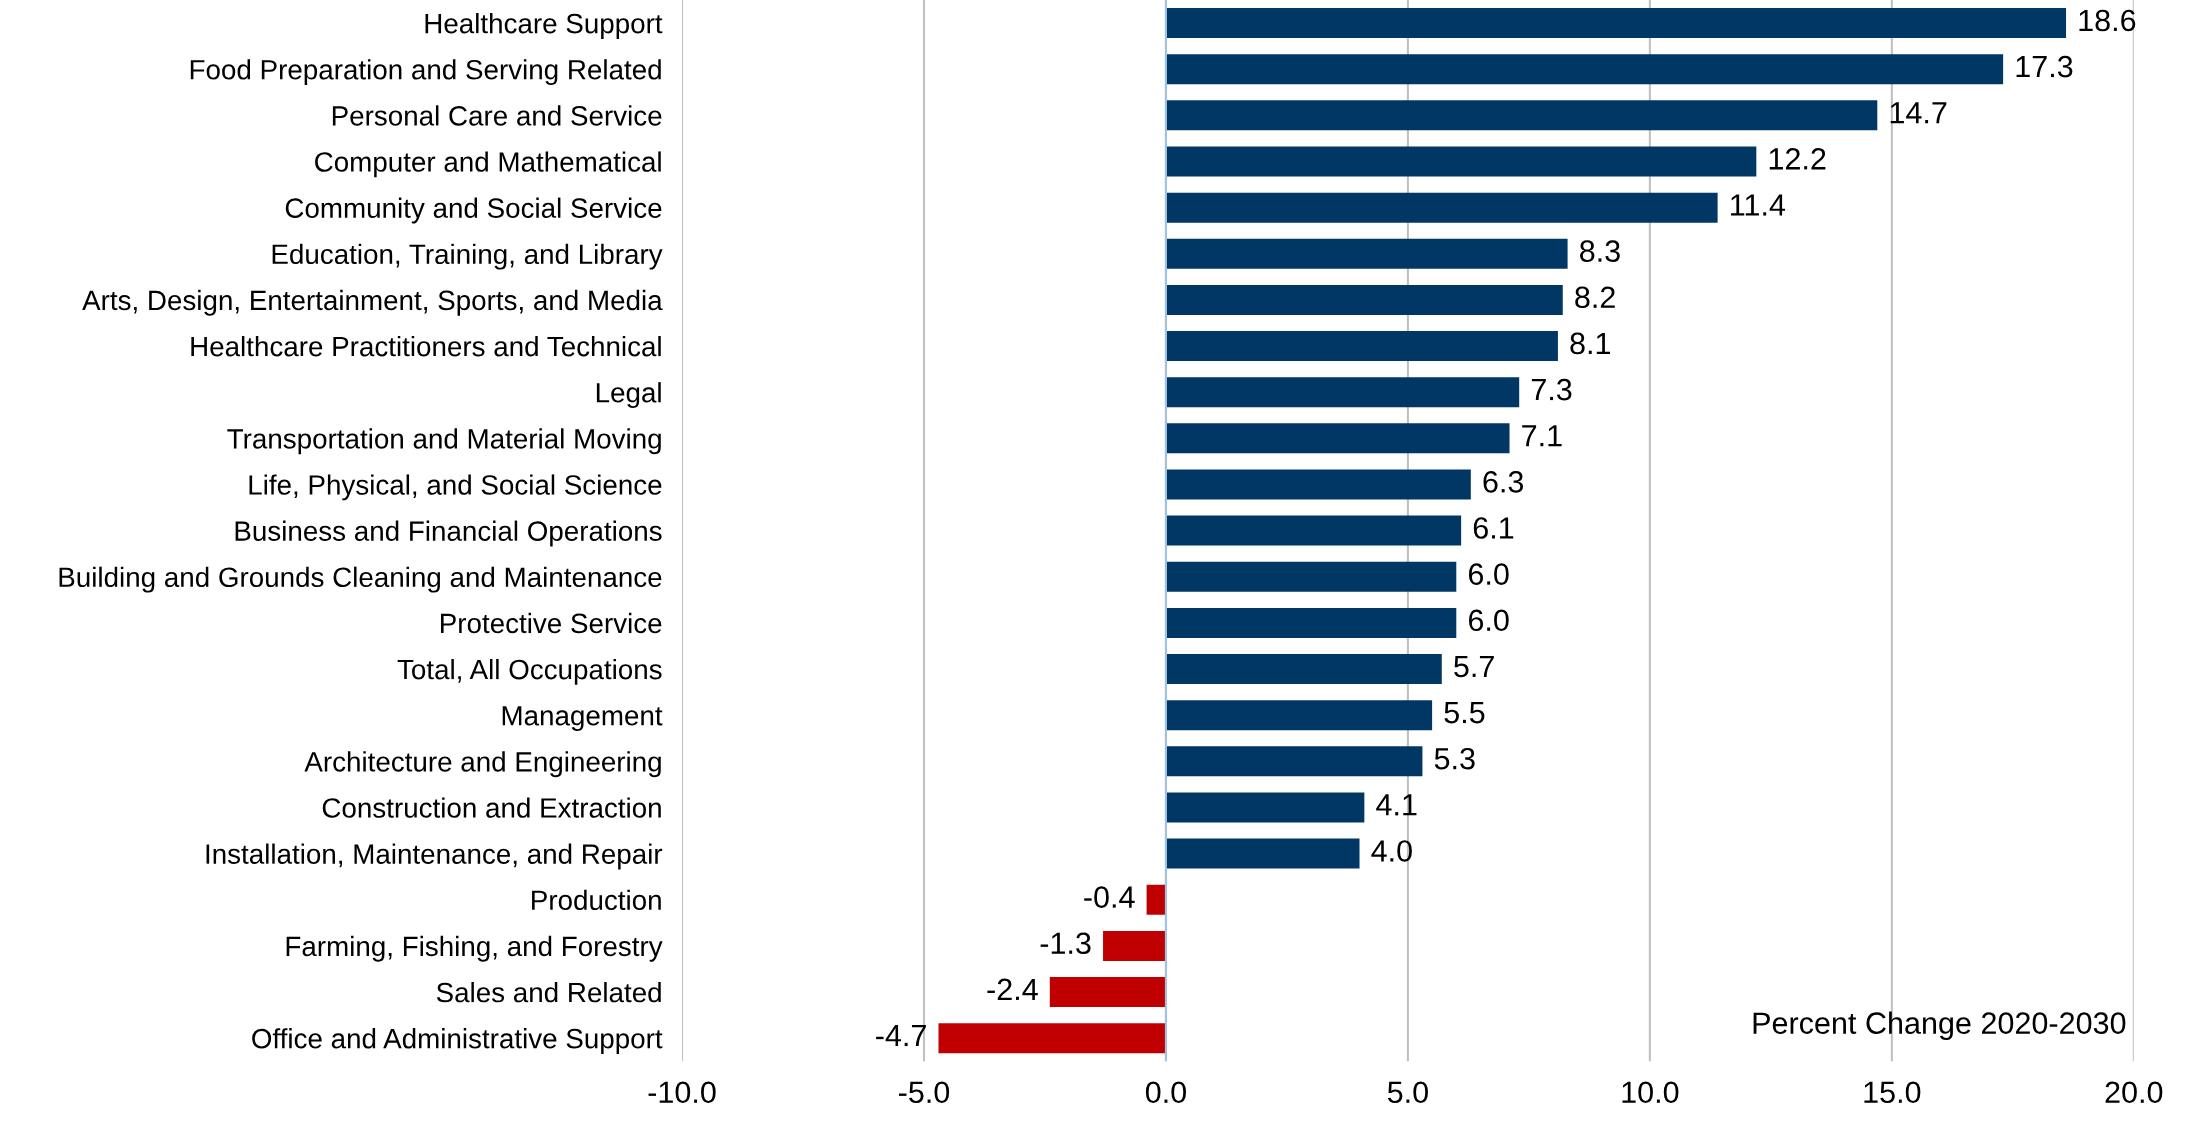  Describe the element at coordinates (457, 1041) in the screenshot. I see `y-tick-label: Office and Administrative Support` at that location.